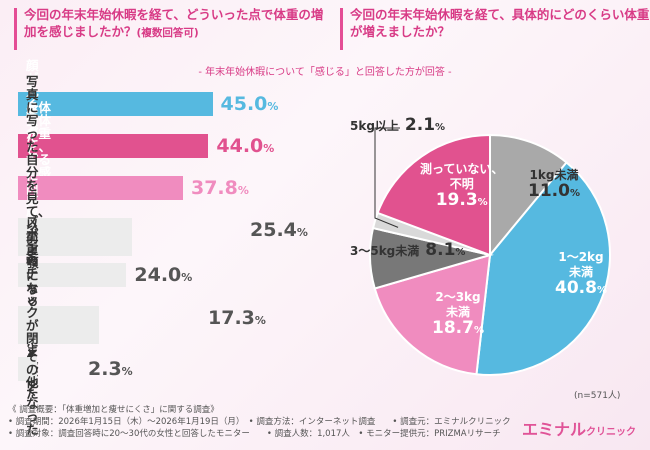 Image resolution: width=650 pixels, height=450 pixels. What do you see at coordinates (398, 125) in the screenshot?
I see `pie-label: 5kg以上 2.1%` at bounding box center [398, 125].